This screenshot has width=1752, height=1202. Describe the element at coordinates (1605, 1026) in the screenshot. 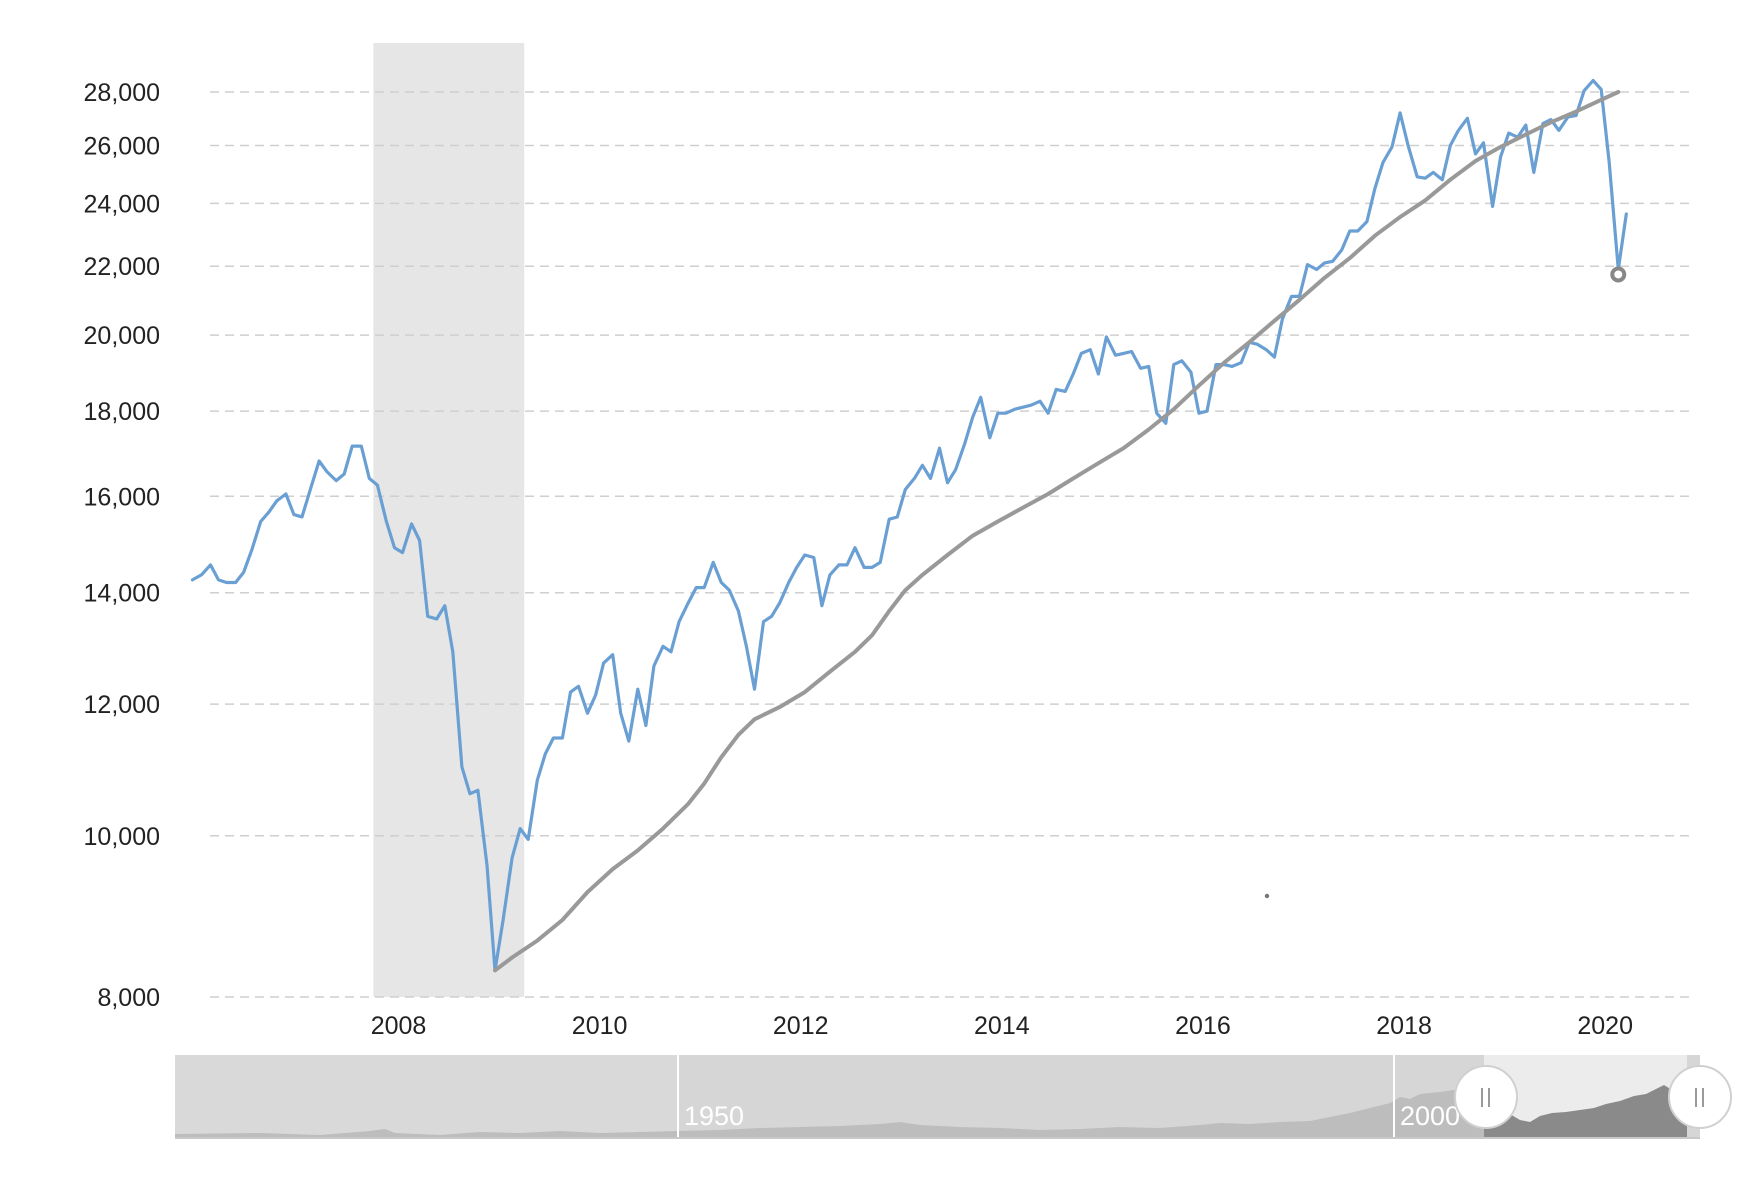

I see `x-tick-label: 2020` at that location.